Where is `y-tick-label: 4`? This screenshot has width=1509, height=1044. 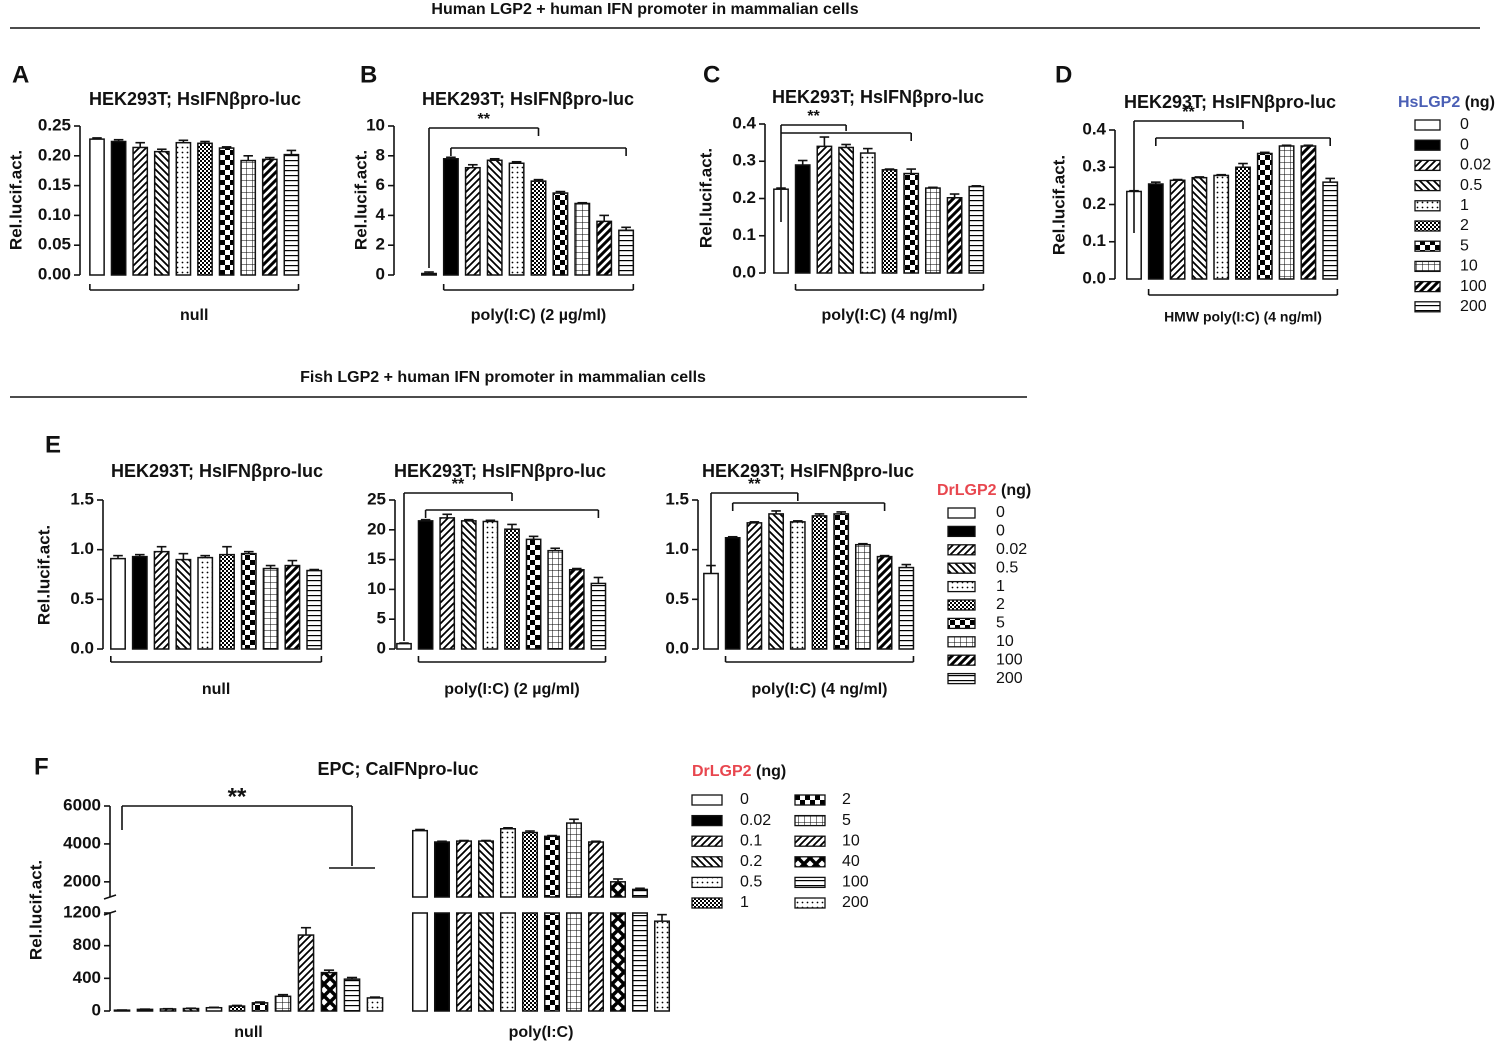 y-tick-label: 4 is located at coordinates (381, 214).